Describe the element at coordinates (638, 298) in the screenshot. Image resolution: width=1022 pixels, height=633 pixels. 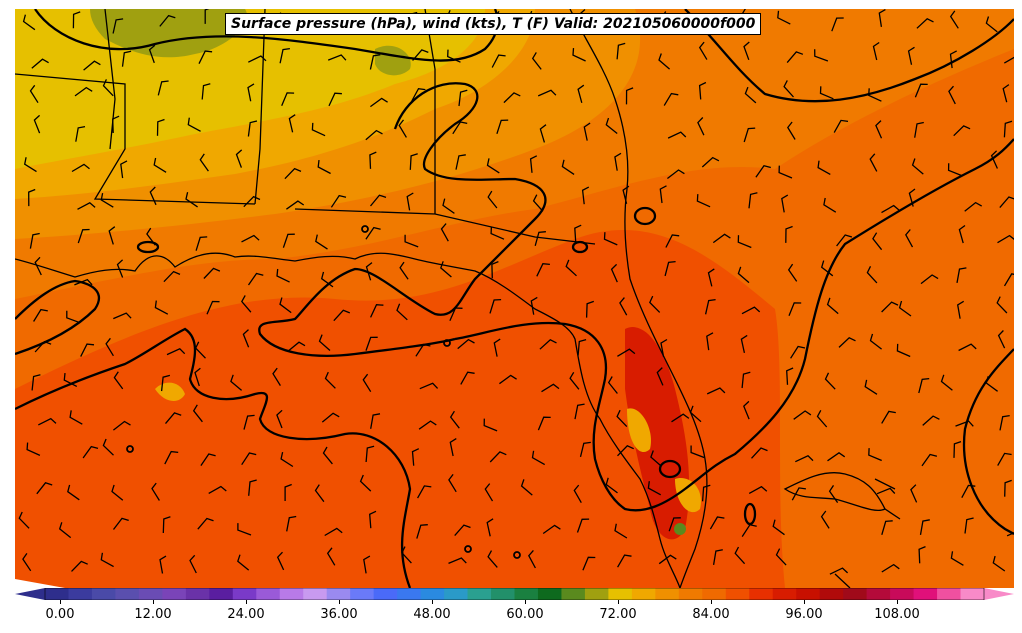
I see `coastline-atlantic` at that location.